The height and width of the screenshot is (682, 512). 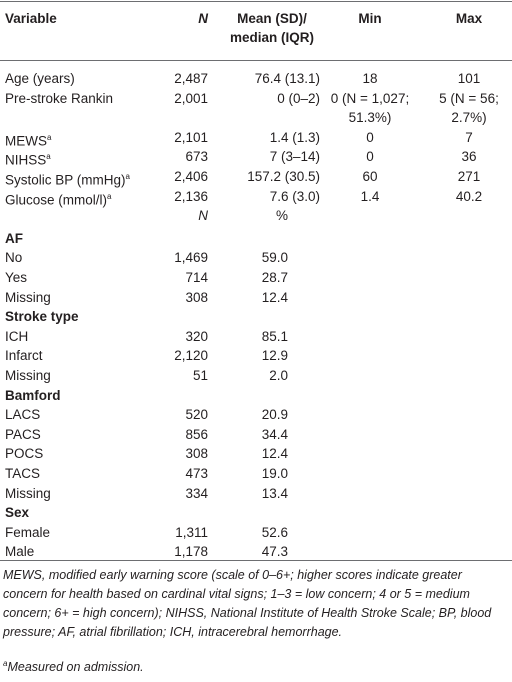 I want to click on cell: 7, so click(x=469, y=137).